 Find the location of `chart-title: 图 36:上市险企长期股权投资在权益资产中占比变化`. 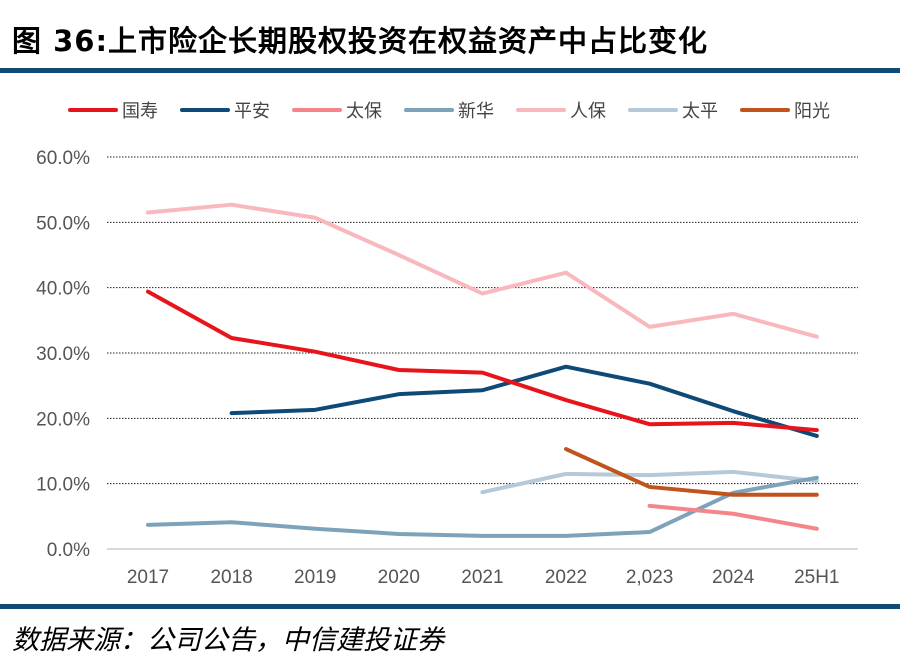

chart-title: 图 36:上市险企长期股权投资在权益资产中占比变化 is located at coordinates (360, 41).